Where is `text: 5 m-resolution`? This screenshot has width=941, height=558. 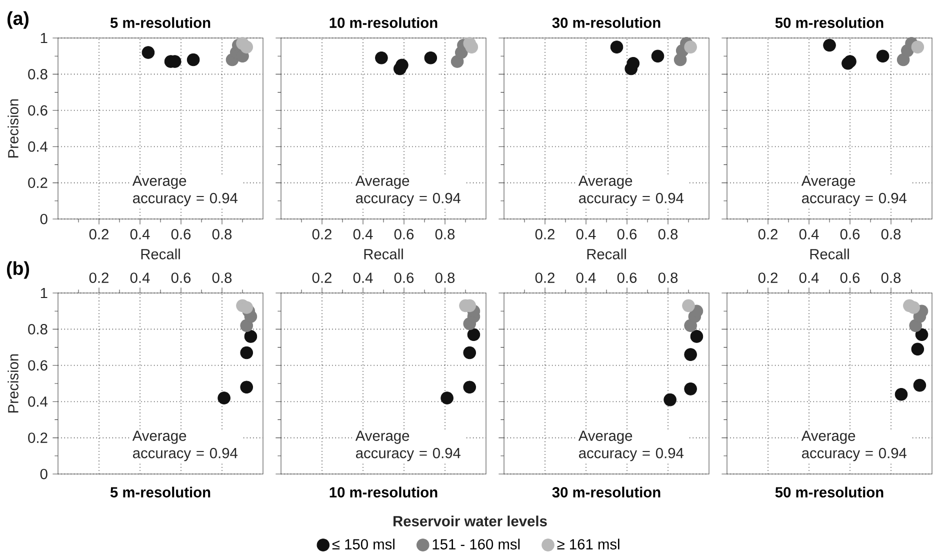
text: 5 m-resolution is located at coordinates (160, 492).